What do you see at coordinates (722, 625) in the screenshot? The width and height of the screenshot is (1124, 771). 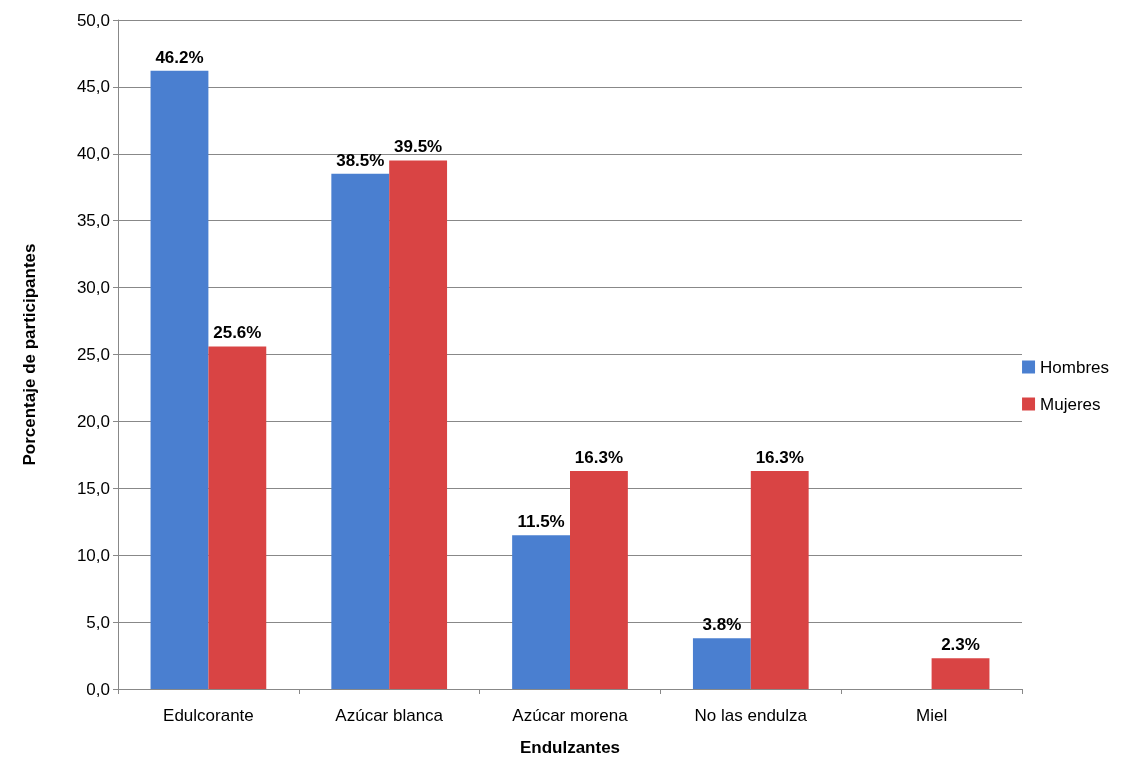 I see `data-label: 3.8%` at bounding box center [722, 625].